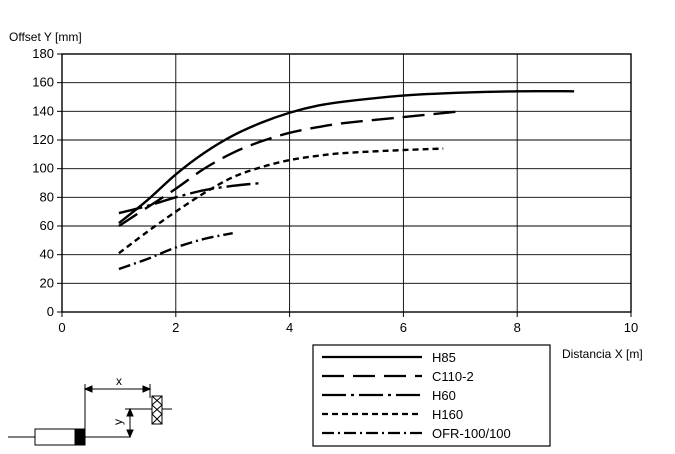 Image resolution: width=675 pixels, height=454 pixels. Describe the element at coordinates (348, 327) in the screenshot. I see `x-tick-labels: 0 2 4 6 8 10` at that location.